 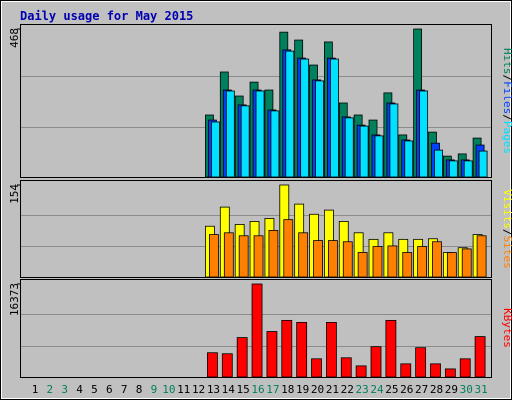 What do you see at coordinates (480, 389) in the screenshot?
I see `x-tick-label: 31` at bounding box center [480, 389].